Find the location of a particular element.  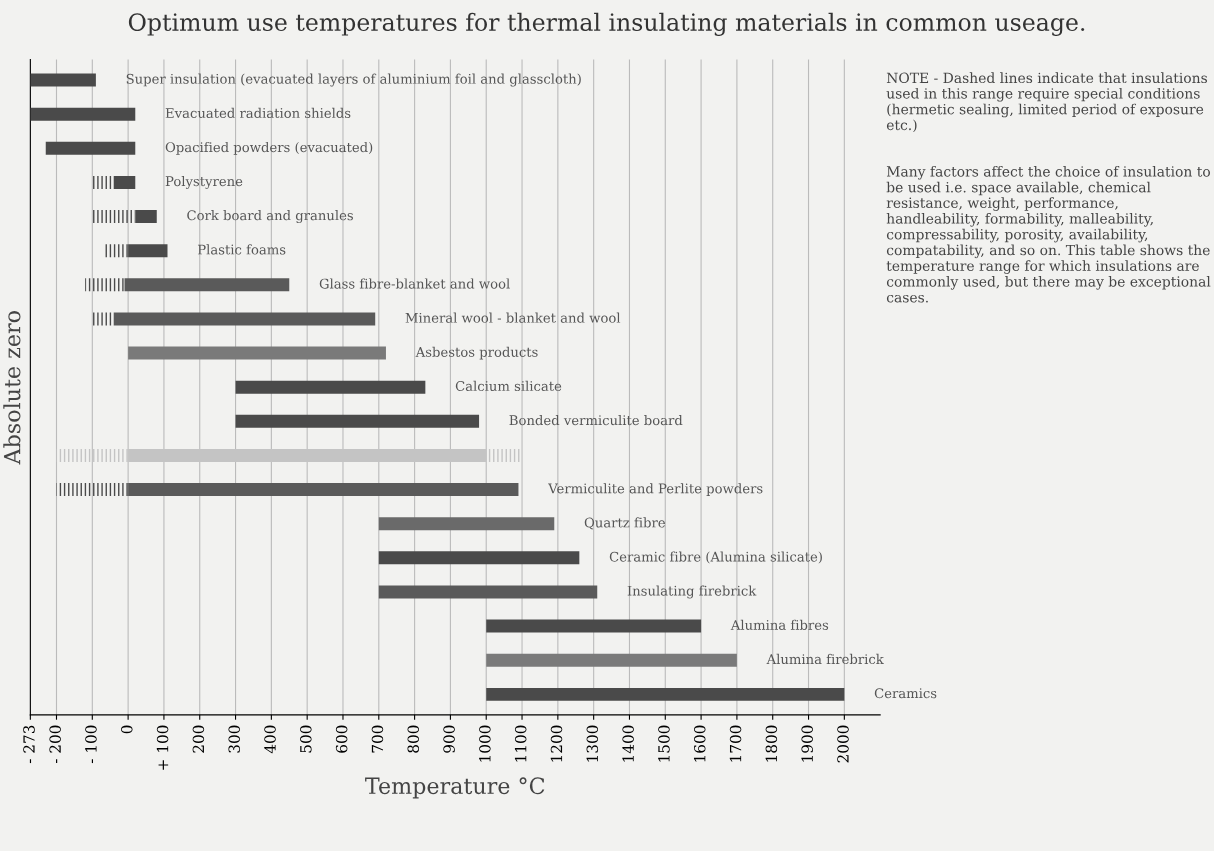

y-tick-label: Alumina fibres is located at coordinates (779, 624).